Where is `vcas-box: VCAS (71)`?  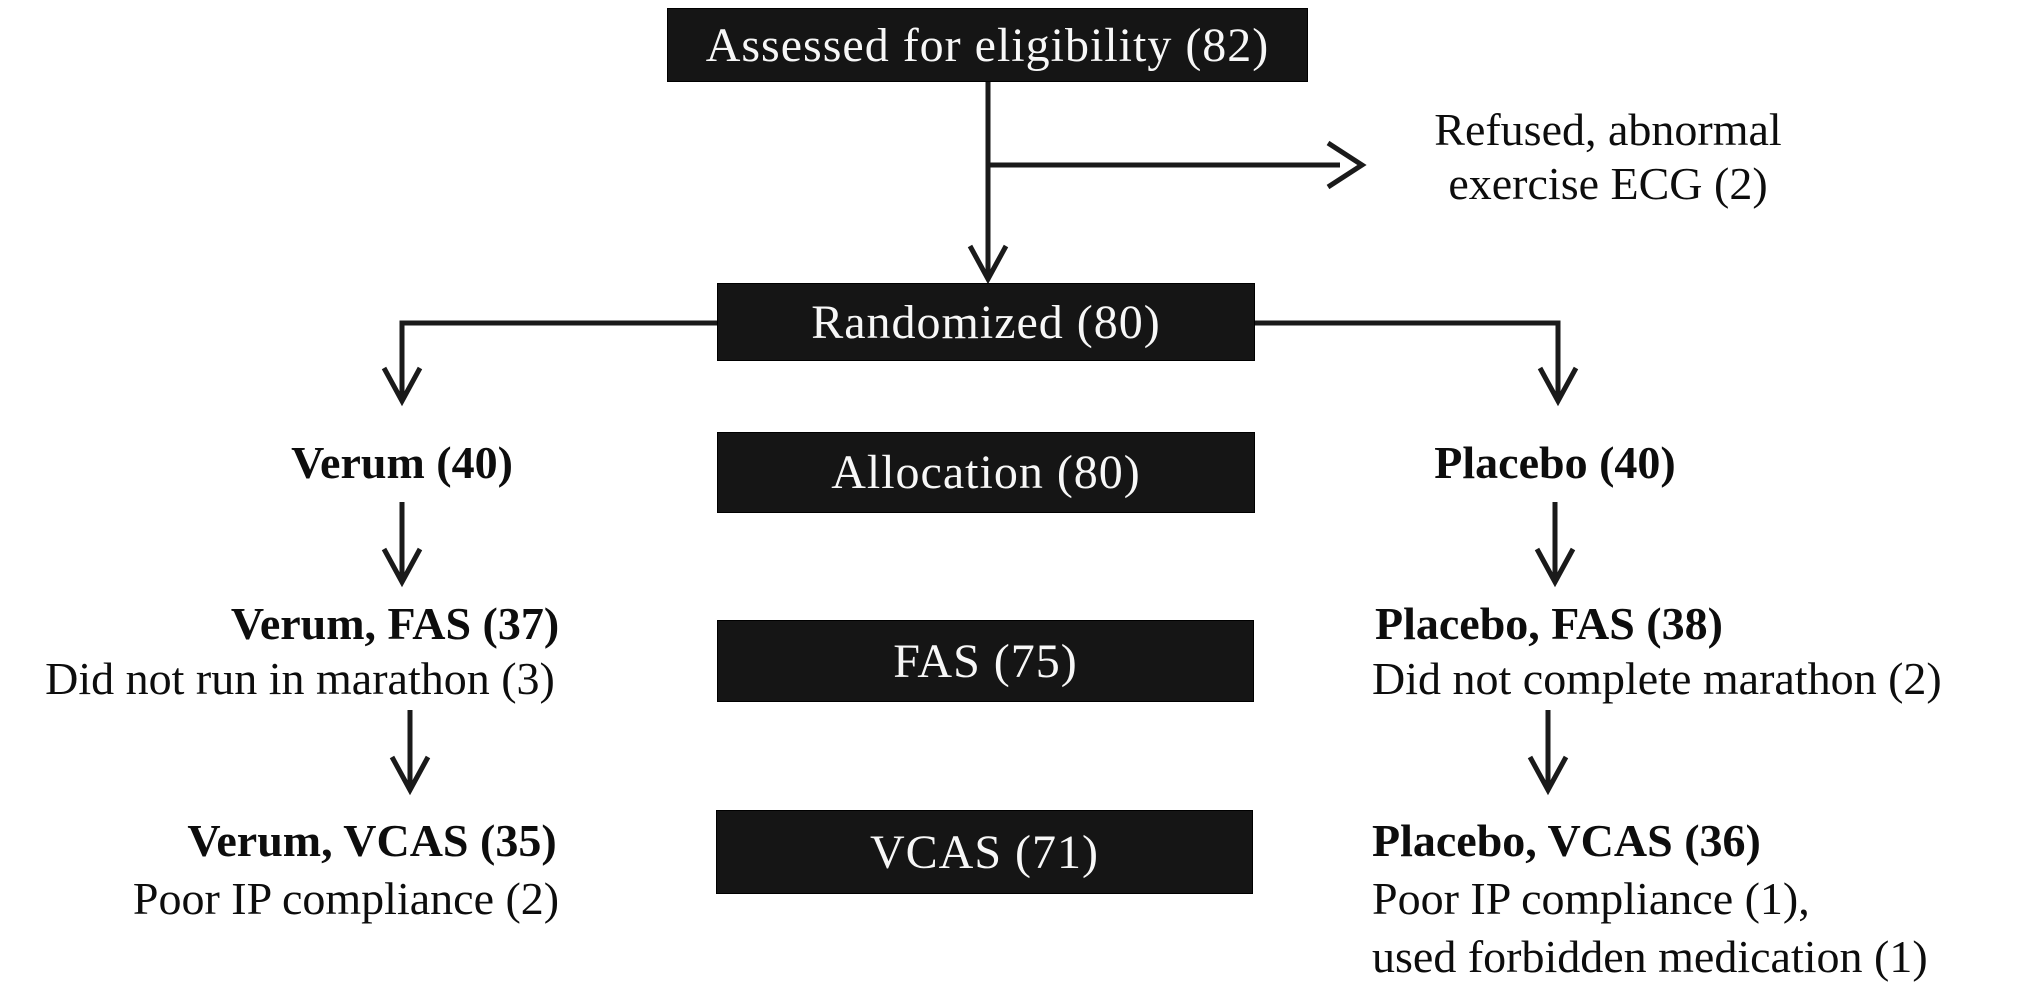
vcas-box: VCAS (71) is located at coordinates (984, 852).